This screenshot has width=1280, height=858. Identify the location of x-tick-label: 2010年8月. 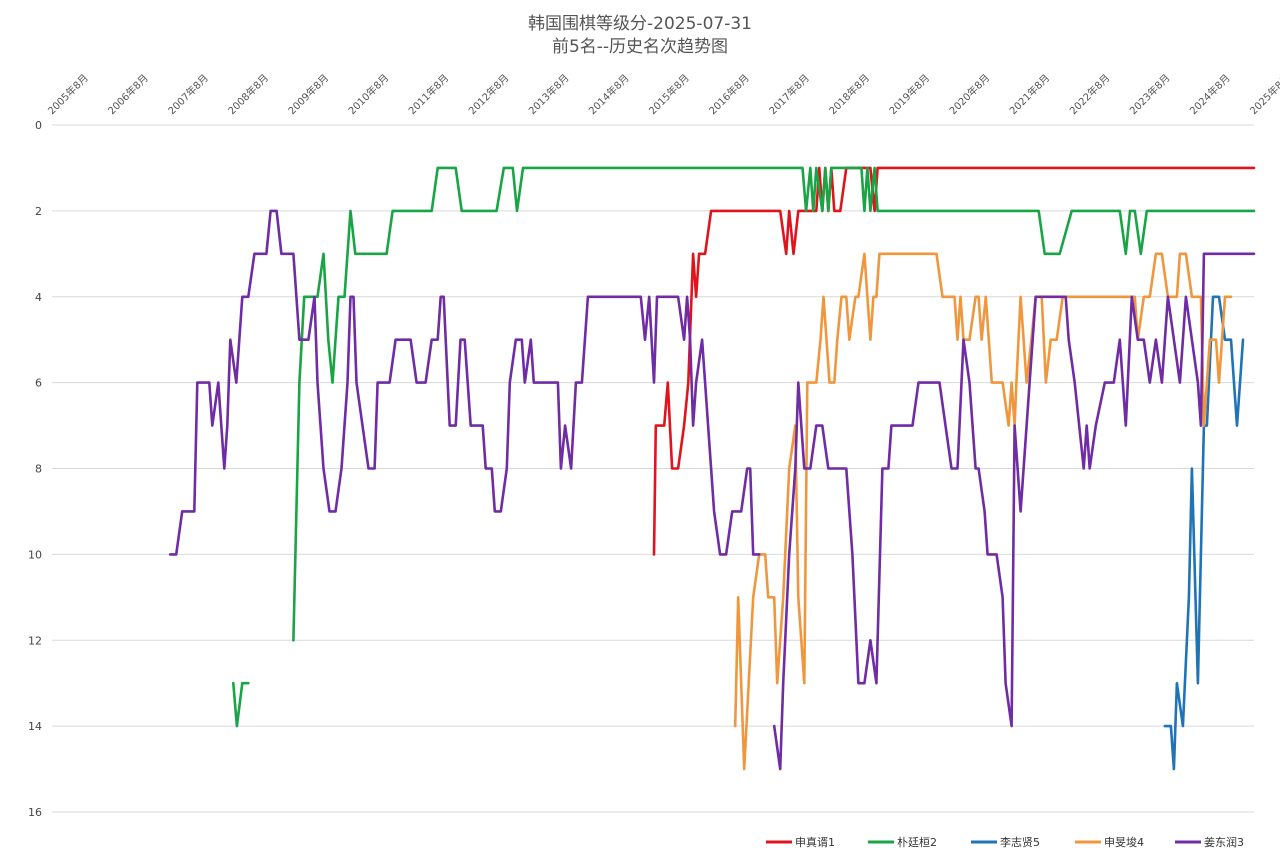
(368, 94).